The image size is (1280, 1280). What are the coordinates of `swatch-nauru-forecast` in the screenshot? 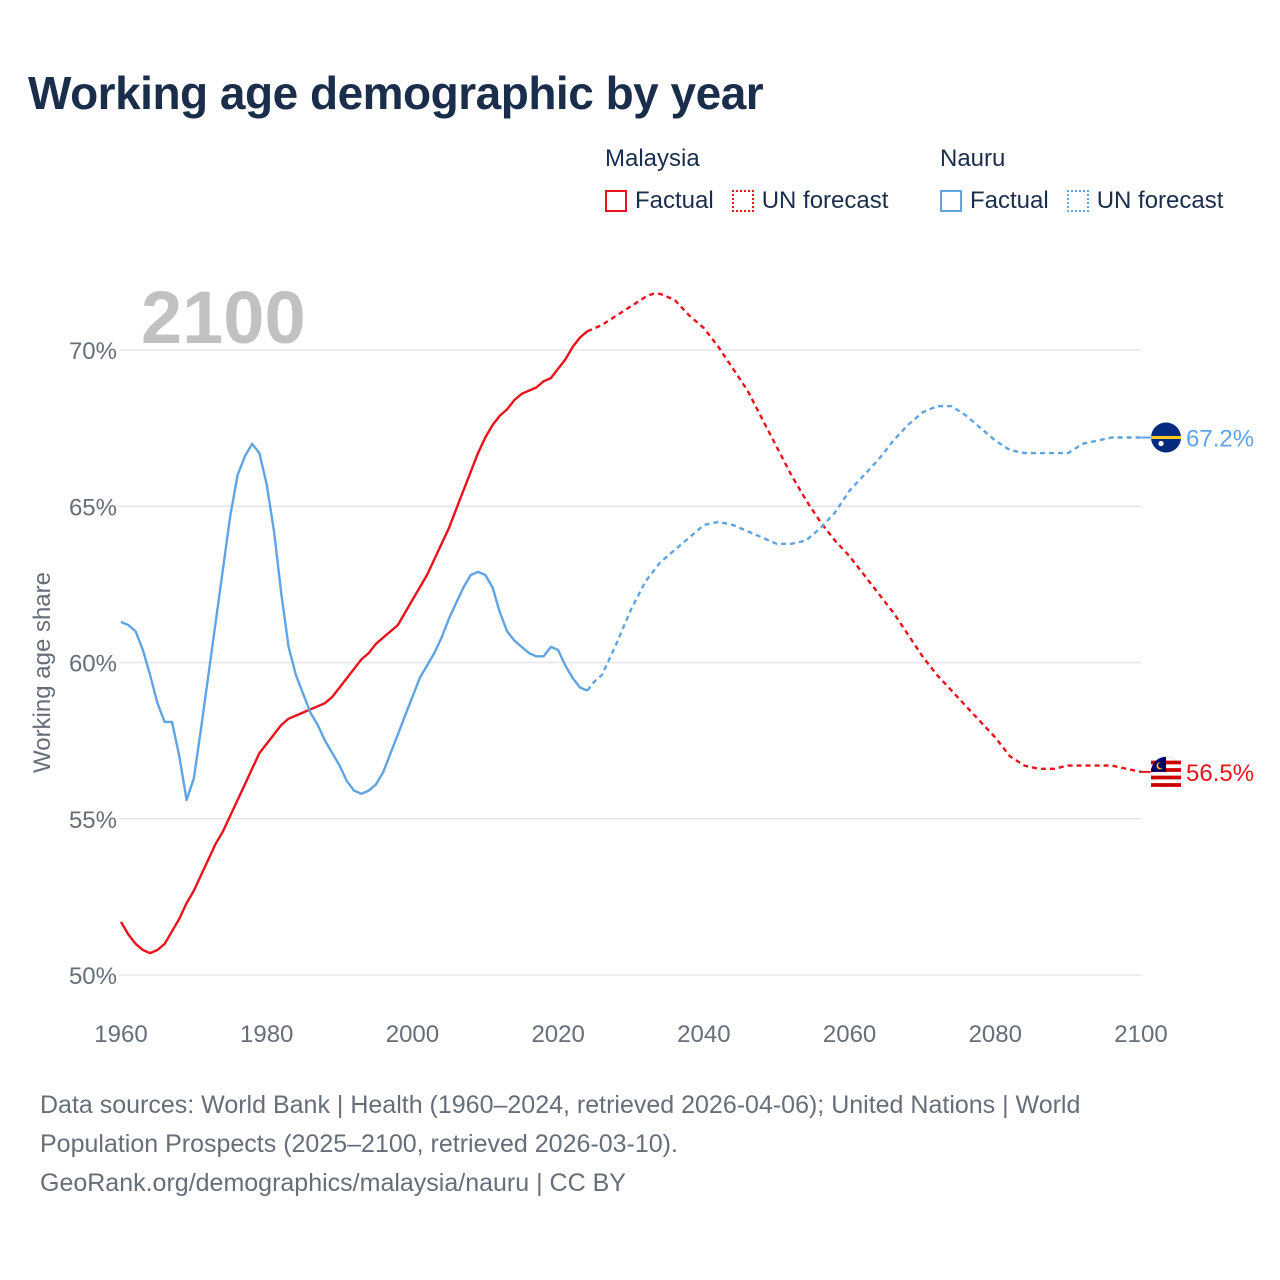 It's located at (1077, 201).